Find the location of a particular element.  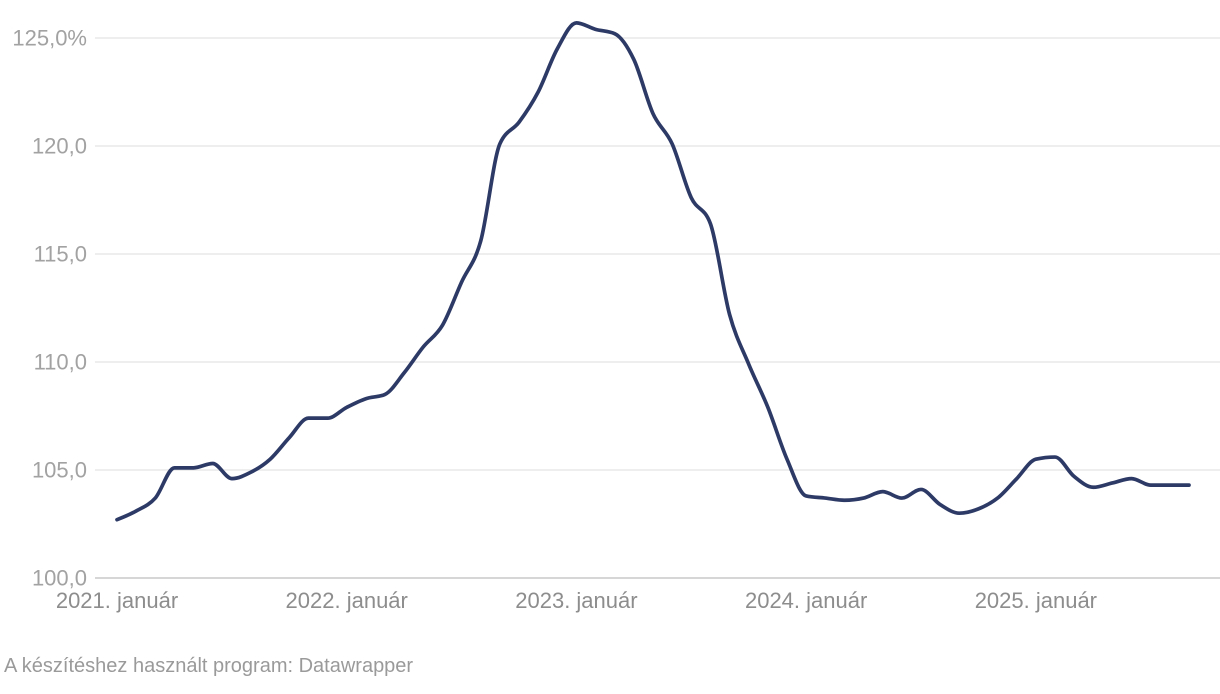

y-tick-label: 120,0 is located at coordinates (59, 145).